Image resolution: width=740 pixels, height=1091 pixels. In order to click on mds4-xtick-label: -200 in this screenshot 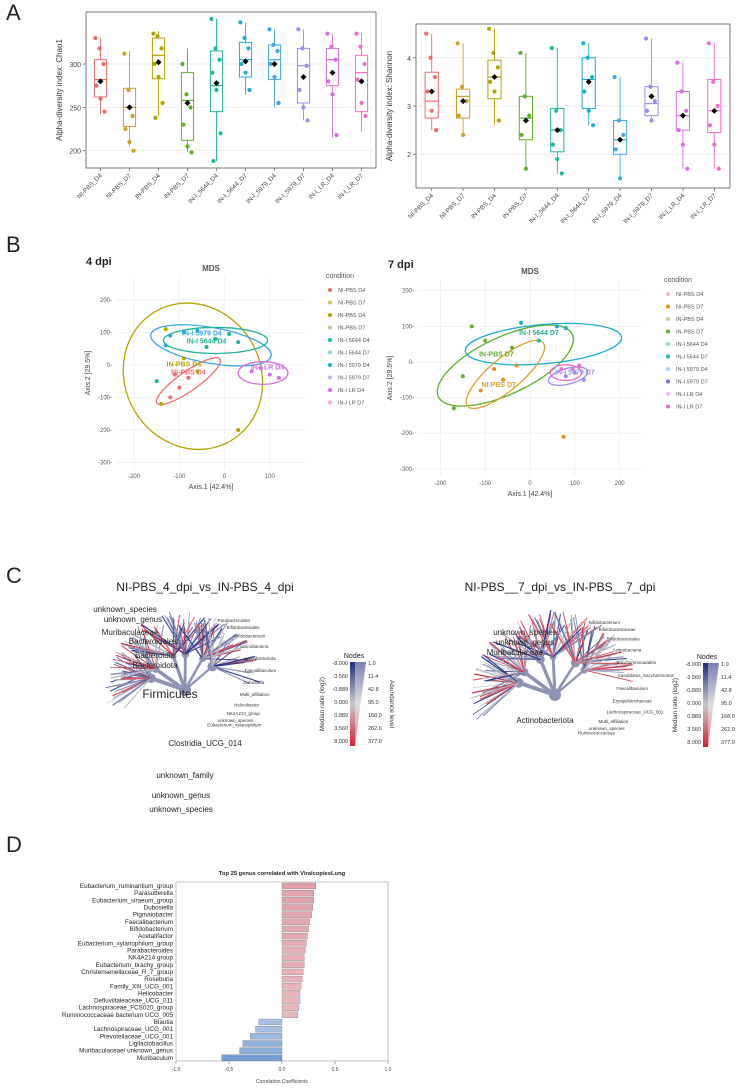, I will do `click(134, 477)`.